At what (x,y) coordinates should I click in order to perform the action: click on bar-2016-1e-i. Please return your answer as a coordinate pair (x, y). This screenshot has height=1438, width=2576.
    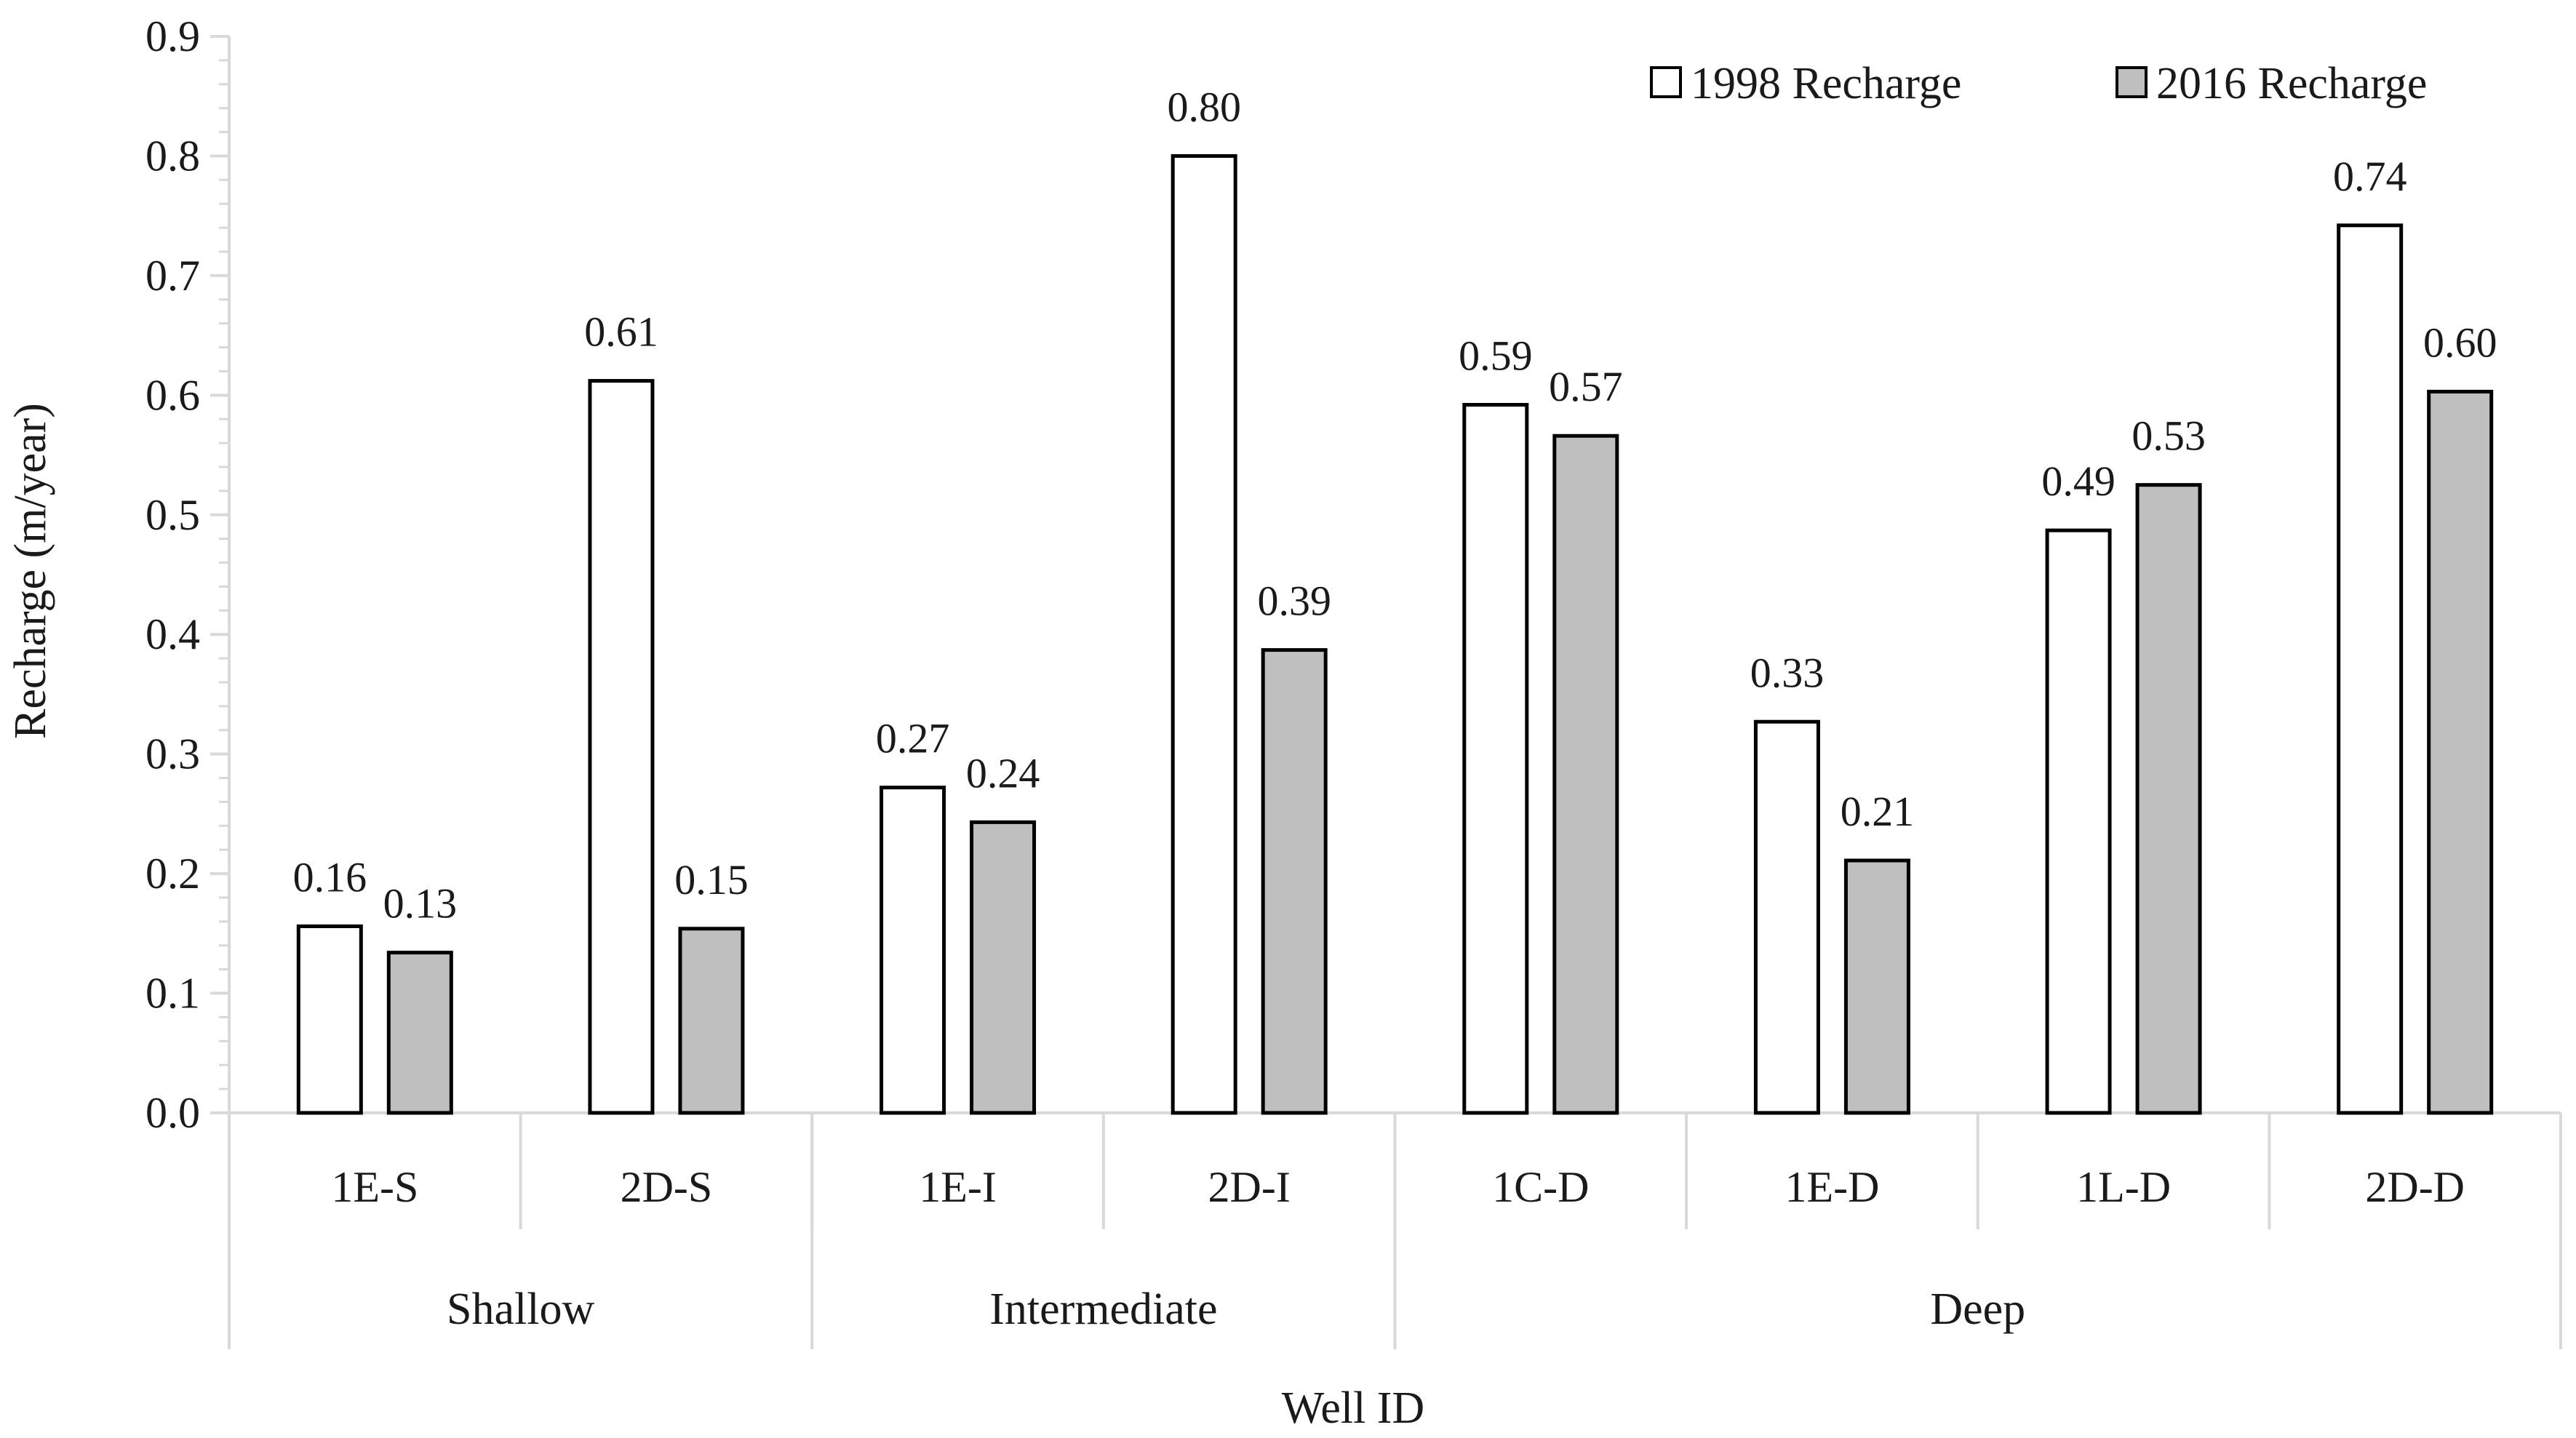
    Looking at the image, I should click on (1003, 967).